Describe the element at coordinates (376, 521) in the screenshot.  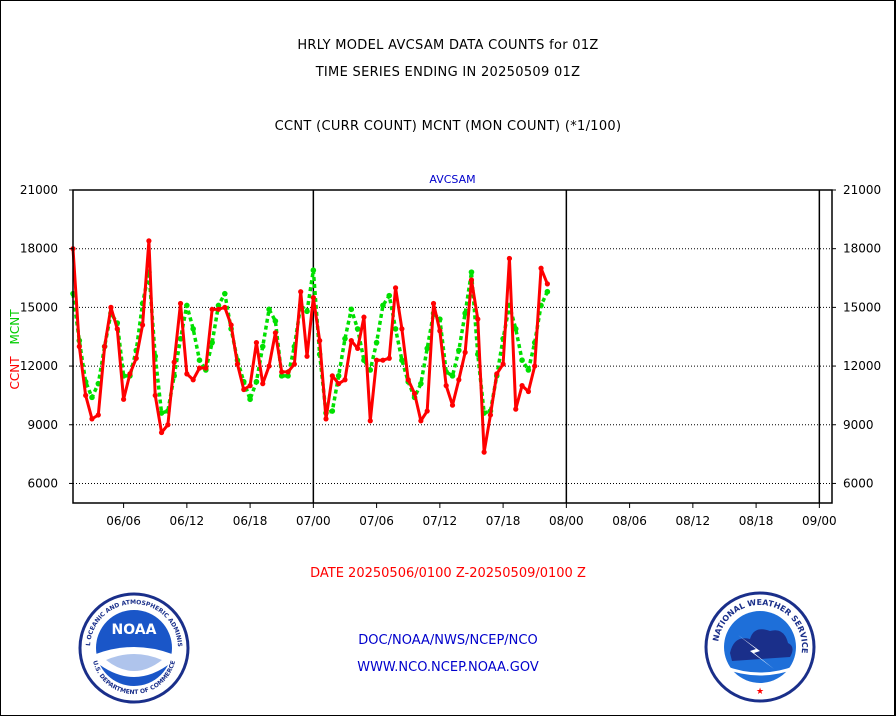
I see `x-tick-label: 07/06` at that location.